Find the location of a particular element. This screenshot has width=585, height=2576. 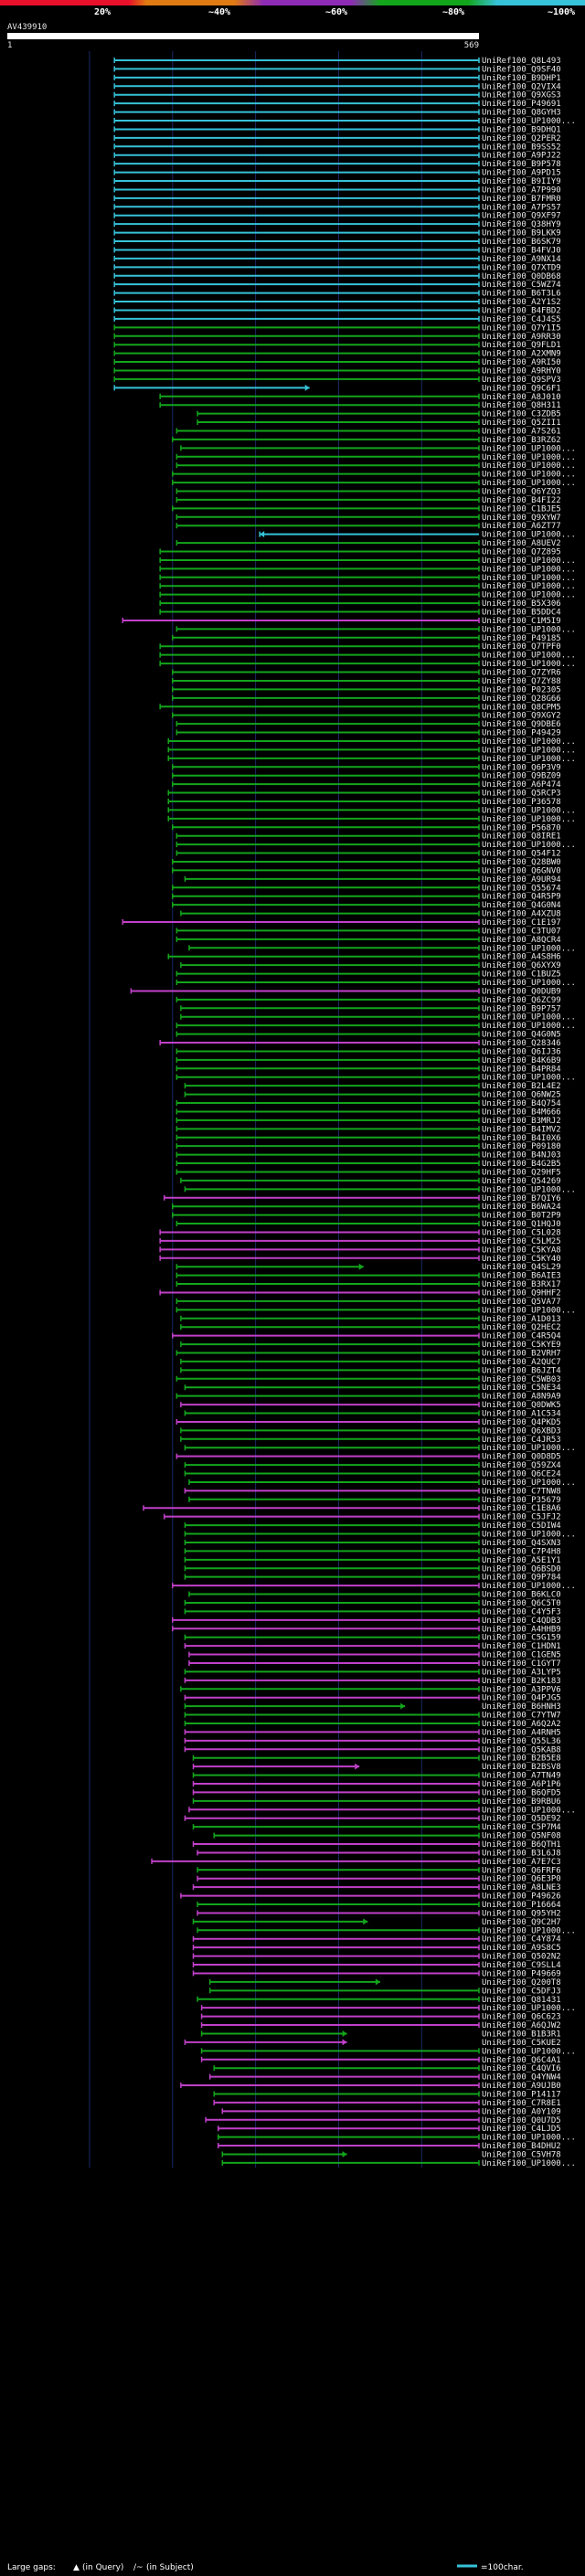

hit-label: UniRef100_Q7ZYR6 is located at coordinates (521, 673).